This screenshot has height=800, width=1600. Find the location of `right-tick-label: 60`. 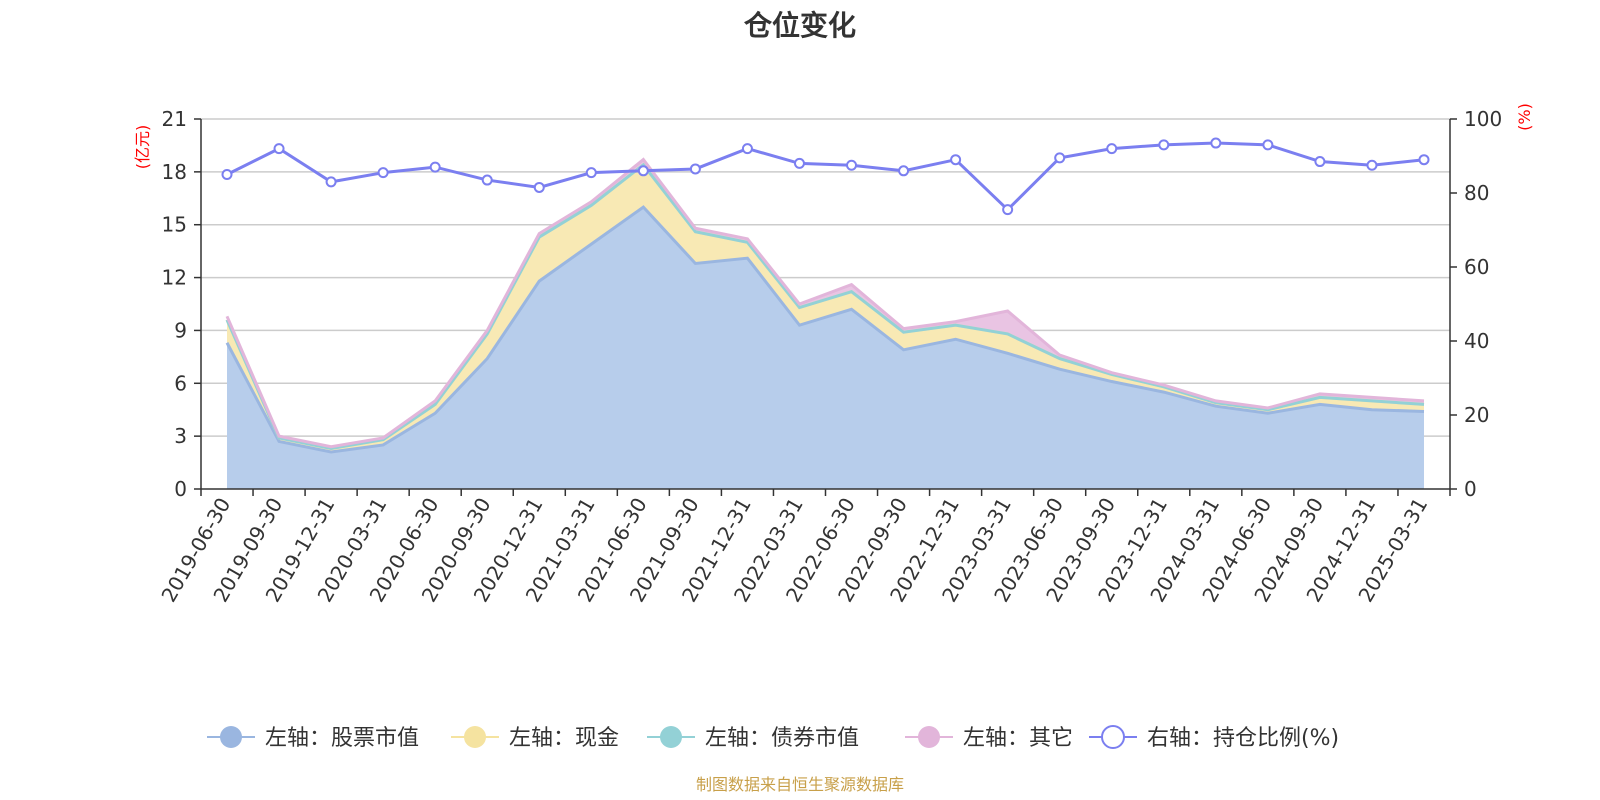

right-tick-label: 60 is located at coordinates (1476, 267).